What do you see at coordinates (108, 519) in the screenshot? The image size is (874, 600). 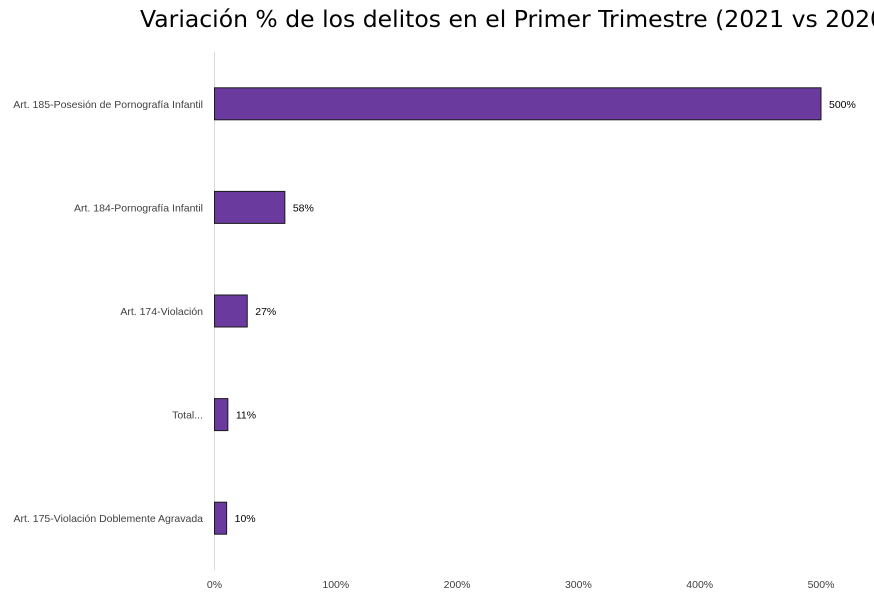 I see `category-label: Art. 175-Violación Doblemente Agravada` at bounding box center [108, 519].